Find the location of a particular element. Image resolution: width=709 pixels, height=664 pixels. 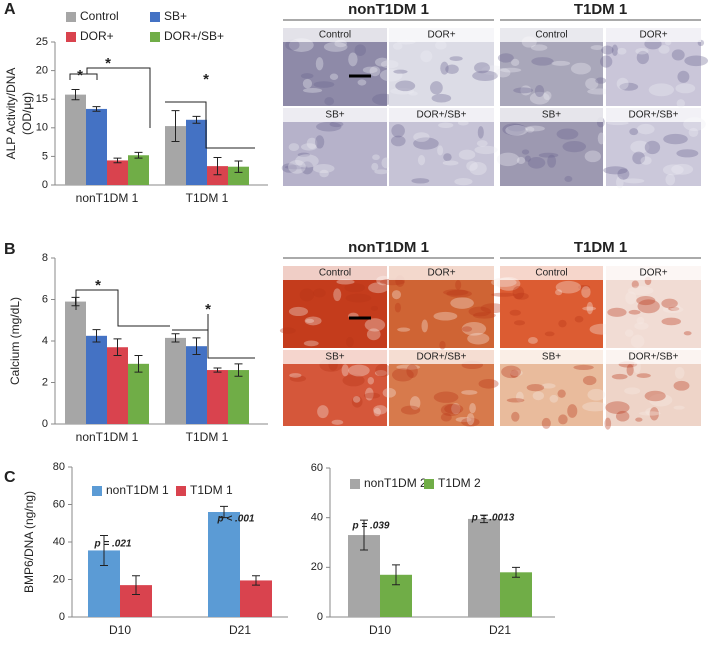

annotation: p = .021 is located at coordinates (113, 544).